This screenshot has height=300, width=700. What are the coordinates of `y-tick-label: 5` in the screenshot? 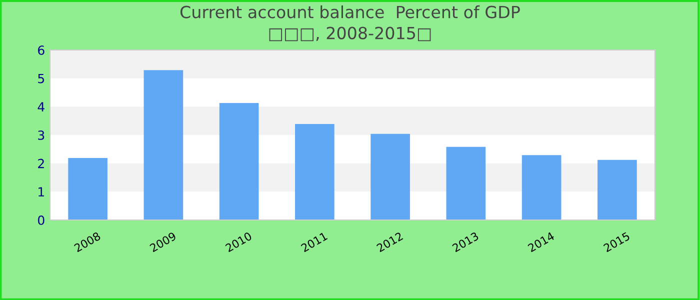 It's located at (41, 79).